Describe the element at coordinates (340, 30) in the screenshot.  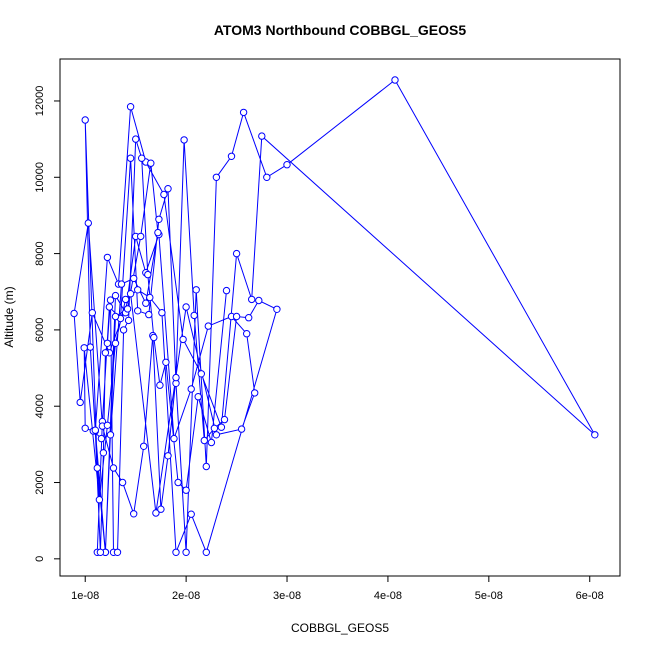
I see `chart-title: ATOM3 Northbound COBBGL_GEOS5` at that location.